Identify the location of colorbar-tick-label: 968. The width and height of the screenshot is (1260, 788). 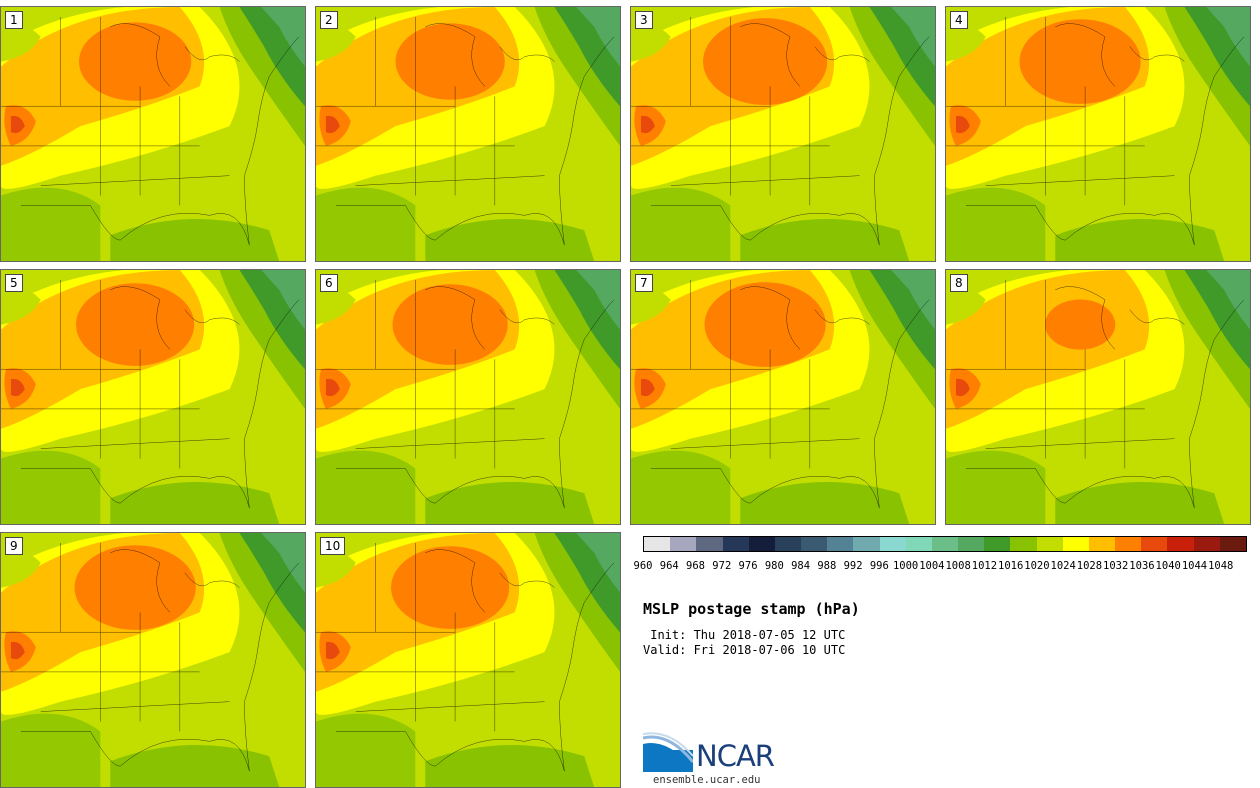
(695, 566).